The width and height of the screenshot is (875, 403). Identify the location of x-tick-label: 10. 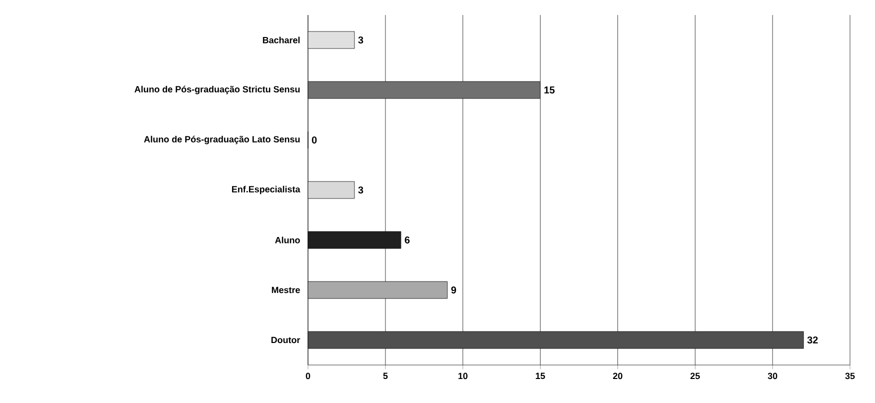
(463, 376).